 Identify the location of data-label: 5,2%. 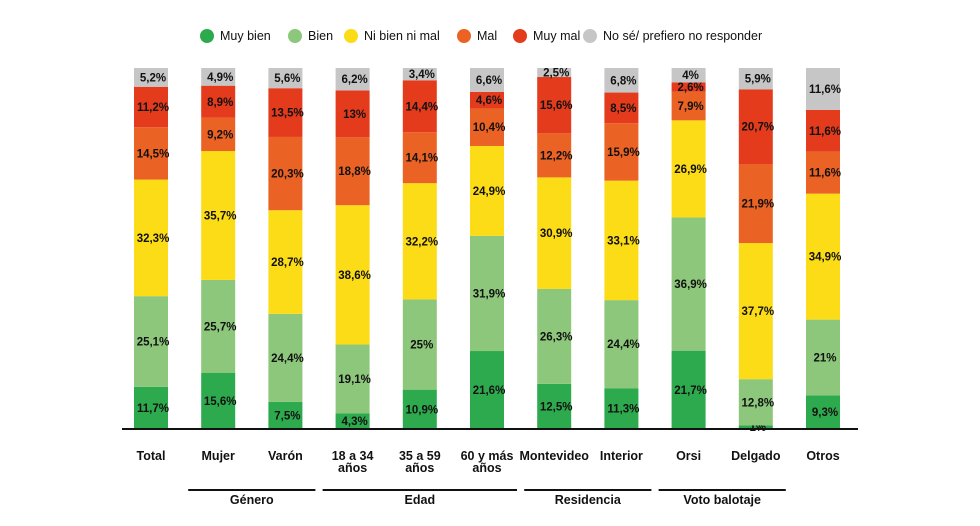
(153, 78).